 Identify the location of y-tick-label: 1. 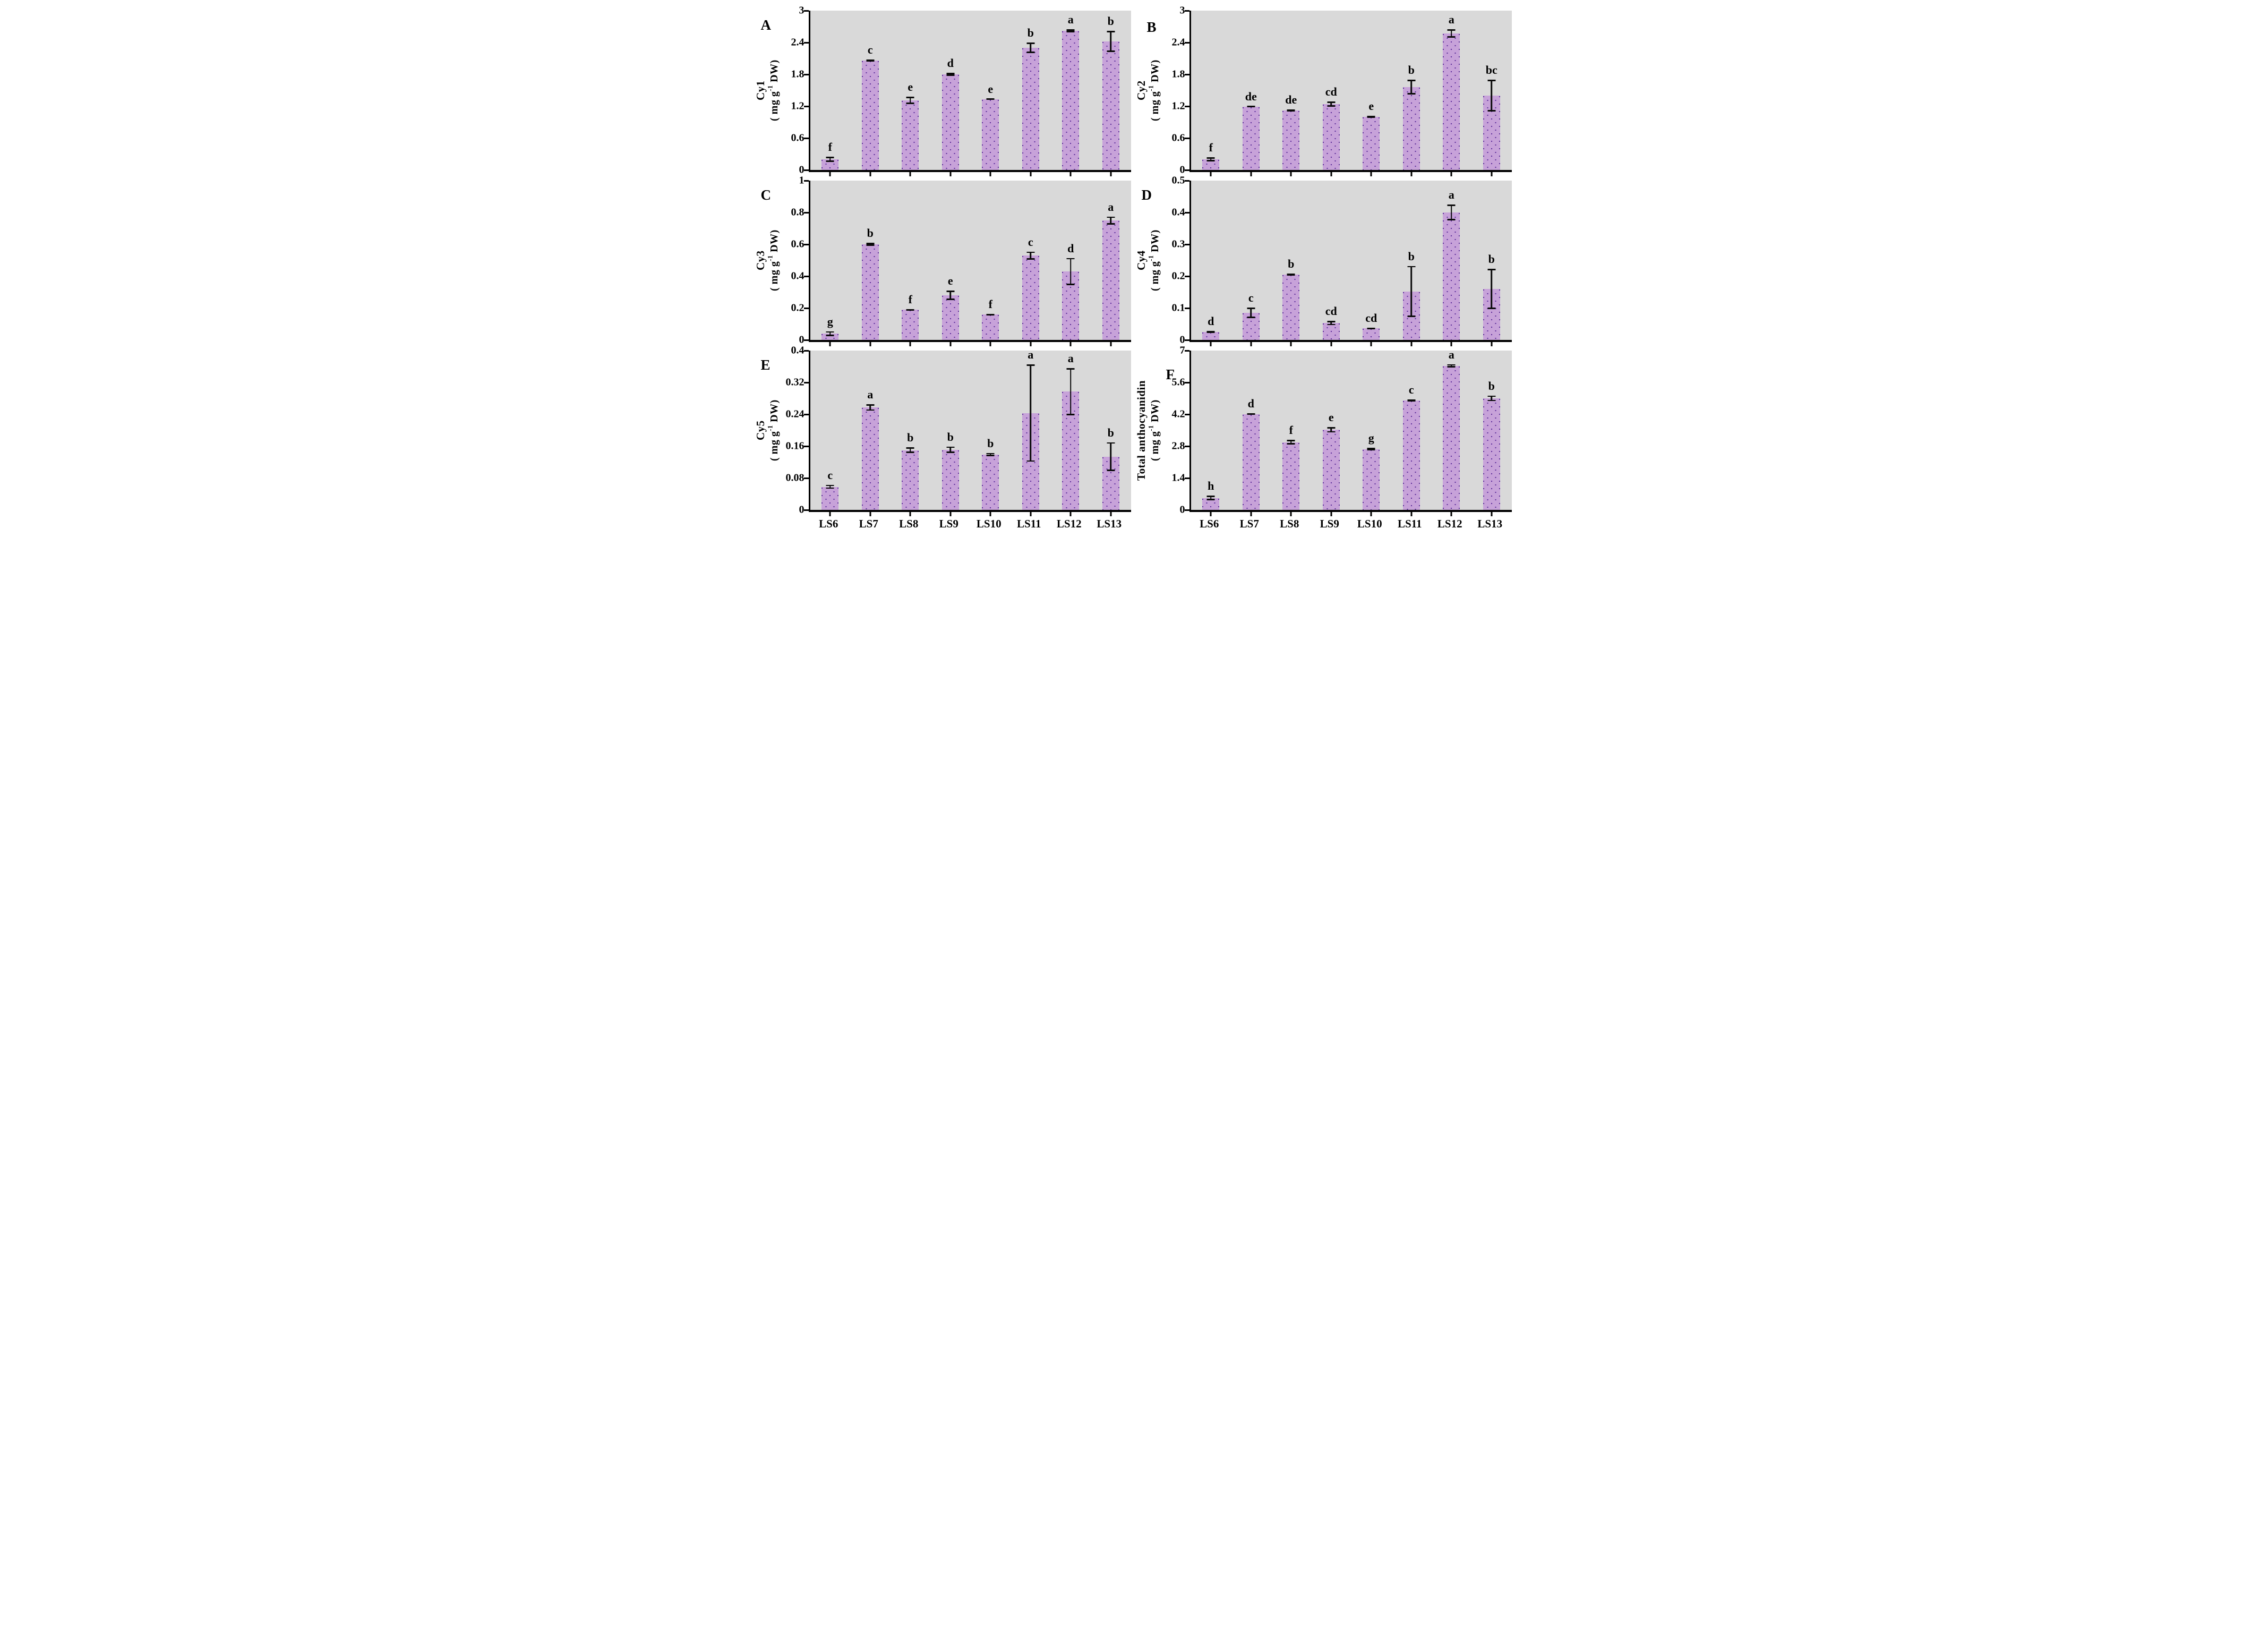
(802, 180).